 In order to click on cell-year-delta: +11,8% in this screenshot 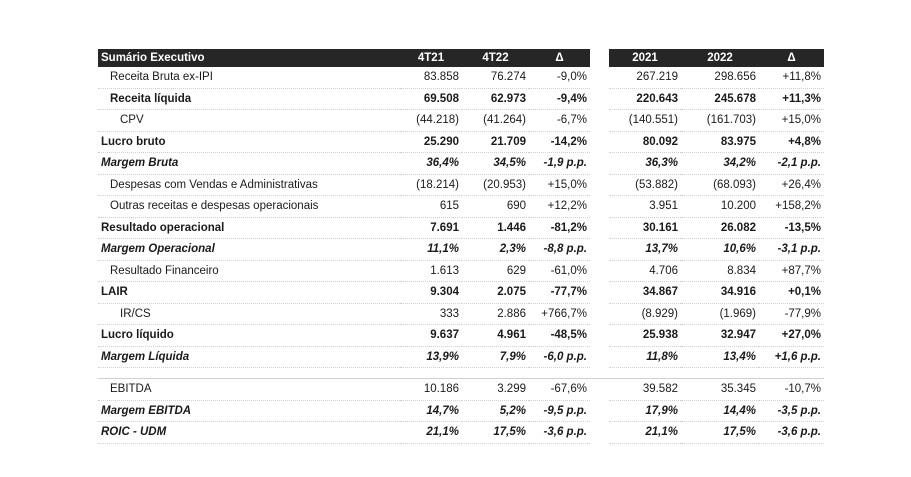, I will do `click(791, 78)`.